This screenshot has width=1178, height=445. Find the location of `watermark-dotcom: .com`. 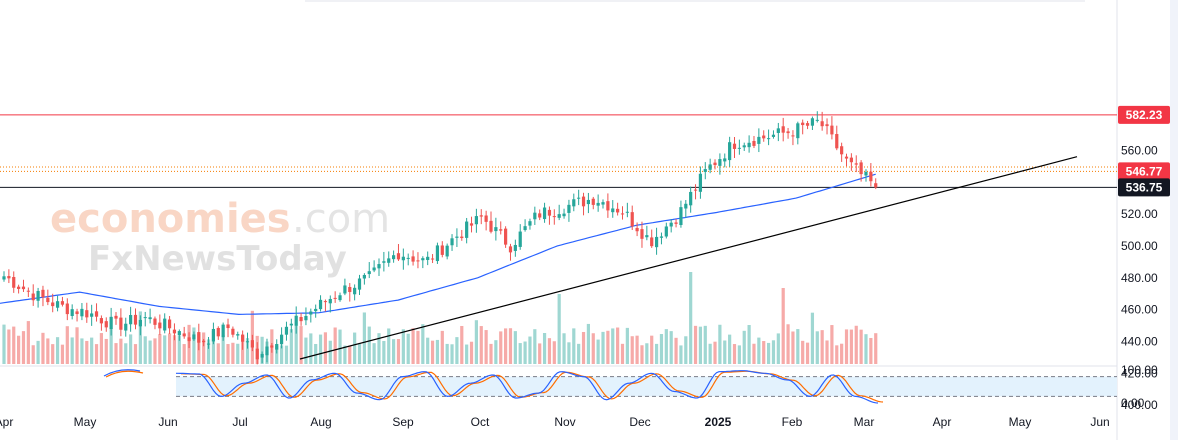

watermark-dotcom: .com is located at coordinates (341, 219).